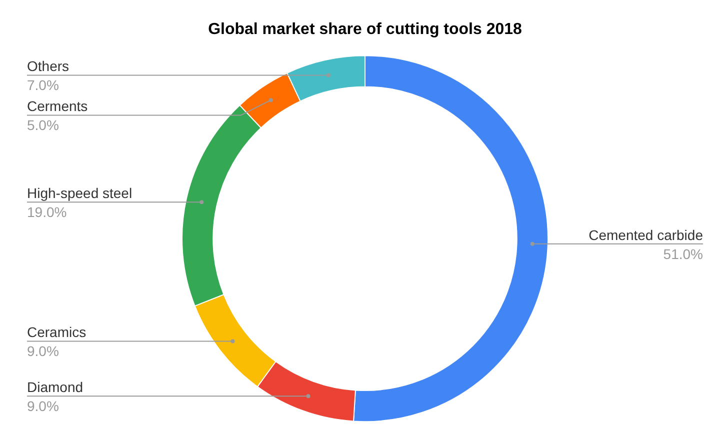  What do you see at coordinates (43, 125) in the screenshot?
I see `data-label: 5.0%` at bounding box center [43, 125].